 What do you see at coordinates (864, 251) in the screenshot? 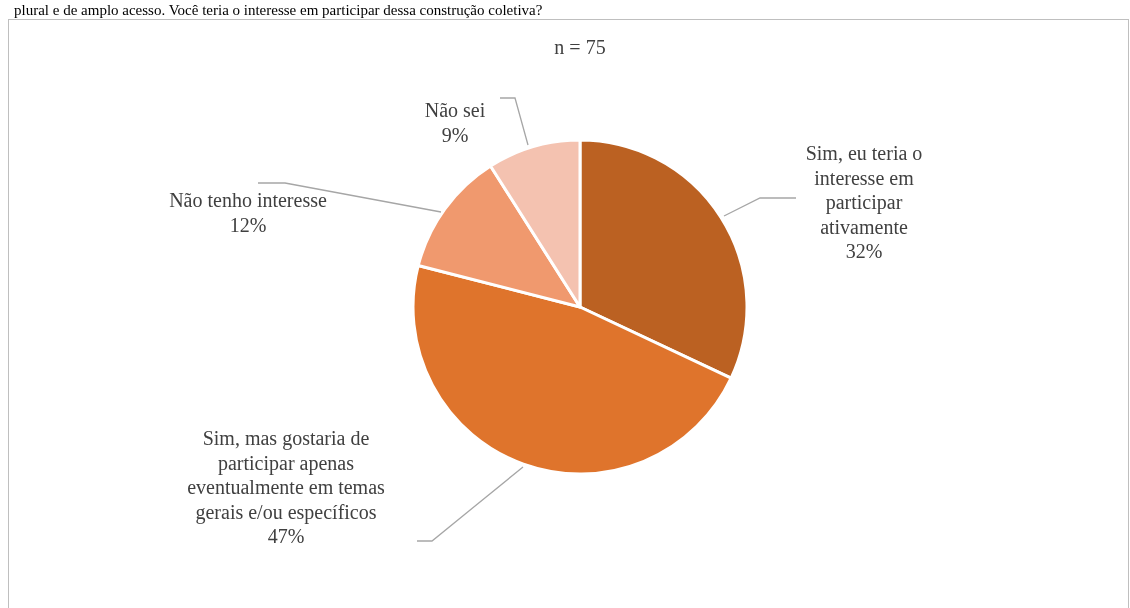
I see `data-label: 32%` at bounding box center [864, 251].